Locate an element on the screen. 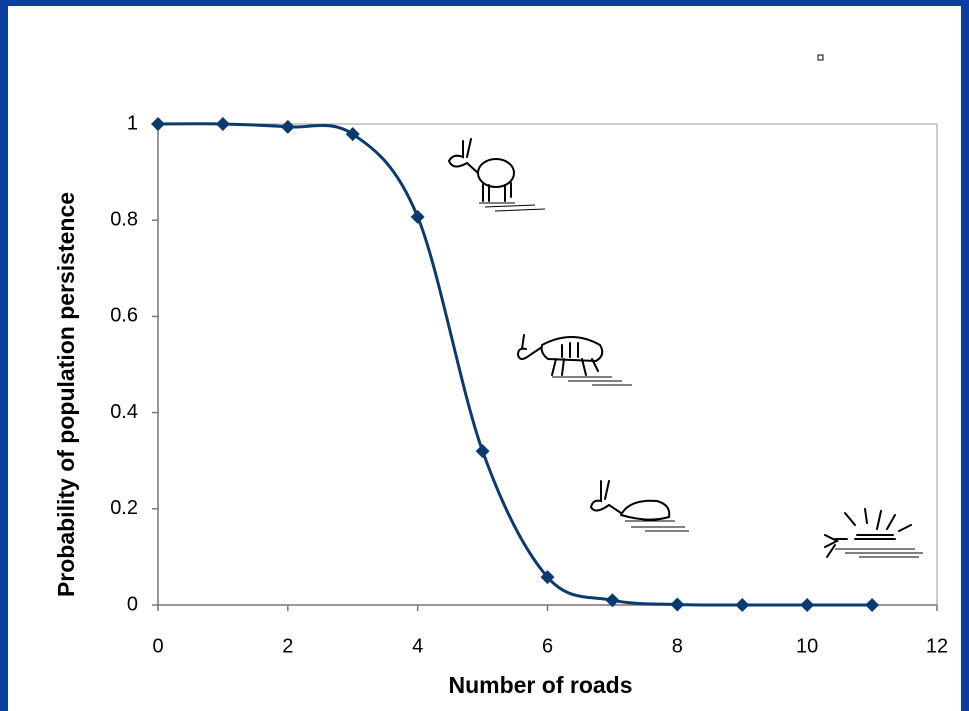  y-tick-label: 0 is located at coordinates (132, 604).